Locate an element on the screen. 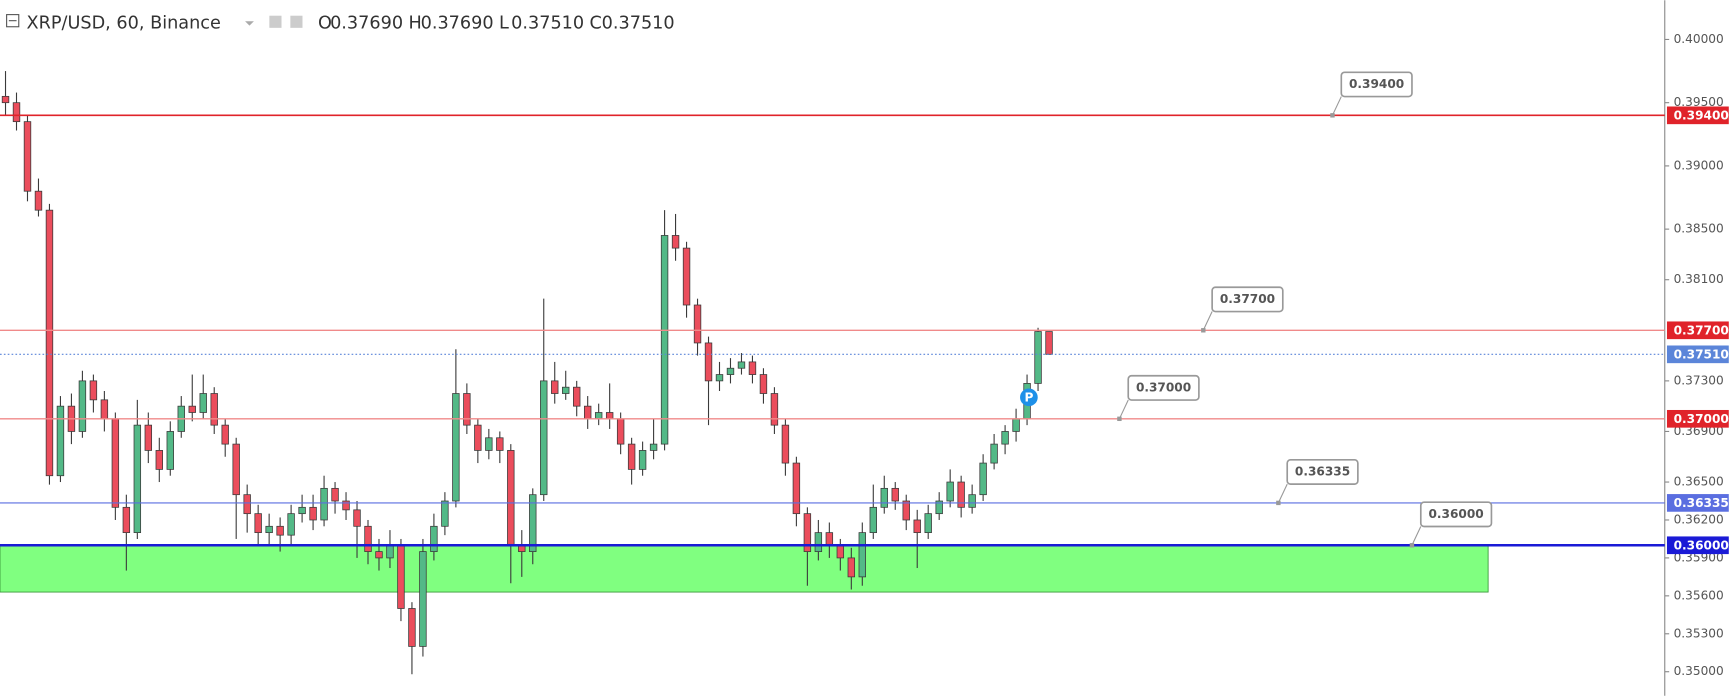  symbol: XRP/USD, 60, Binance is located at coordinates (123, 23).